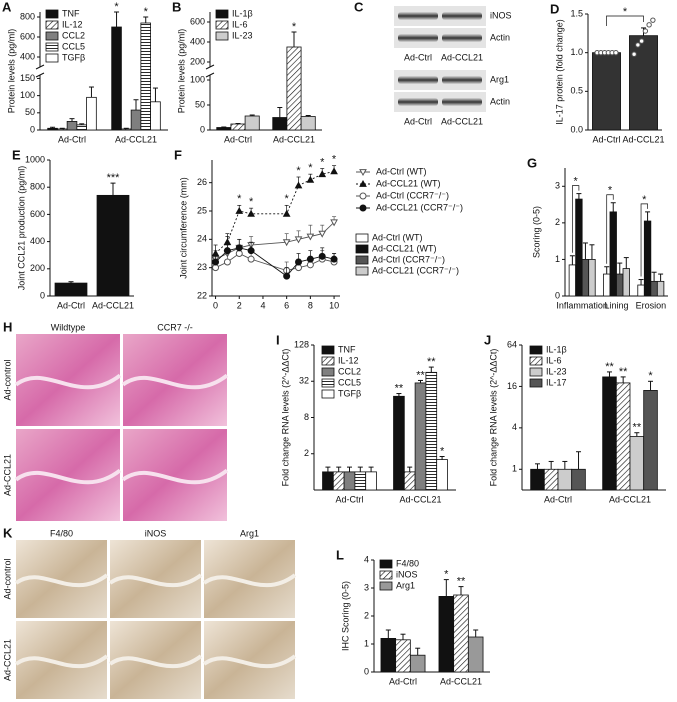  Describe the element at coordinates (242, 13) in the screenshot. I see `legend-label: IL-1β` at that location.